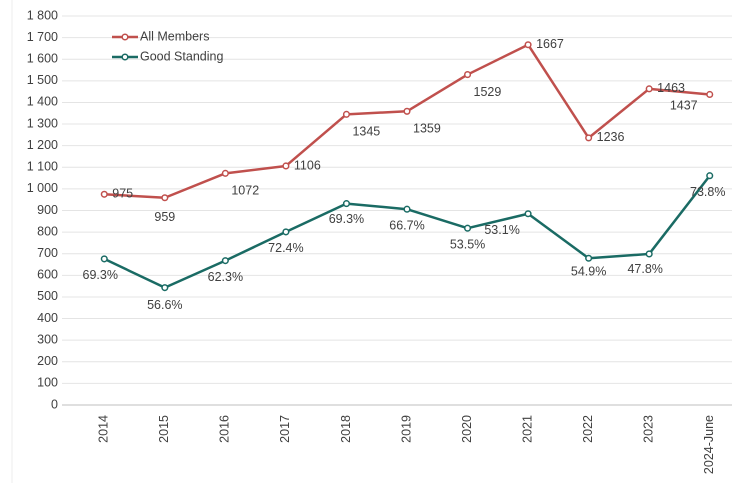  Describe the element at coordinates (611, 137) in the screenshot. I see `data-label: 1236` at that location.